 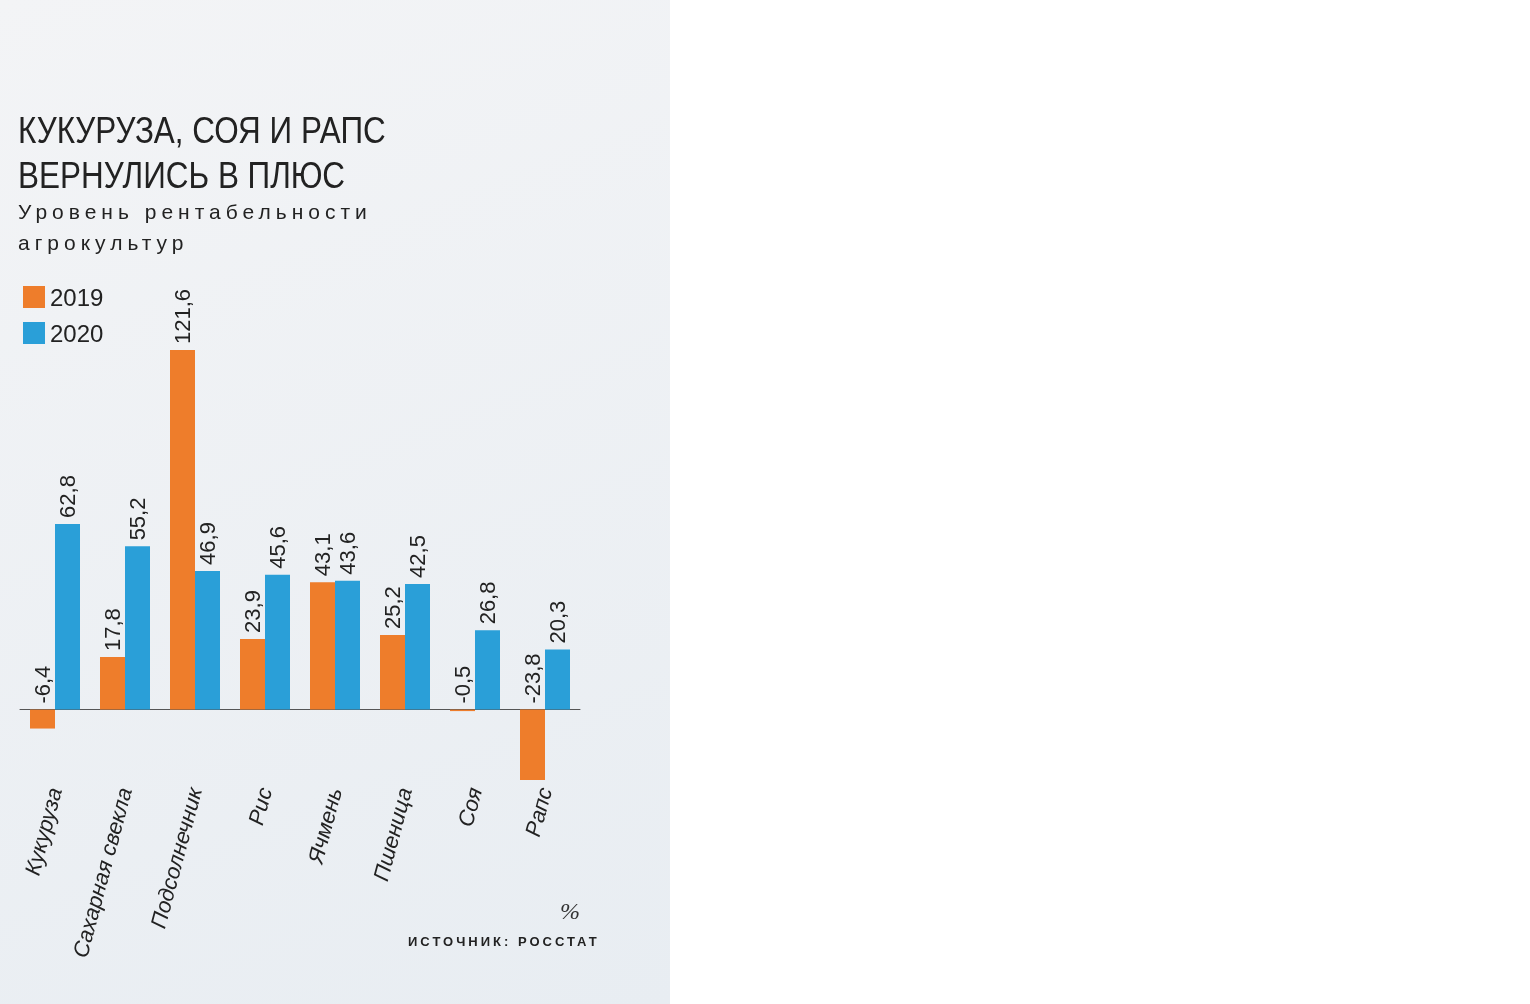 I want to click on data-label: -0,5, so click(x=462, y=684).